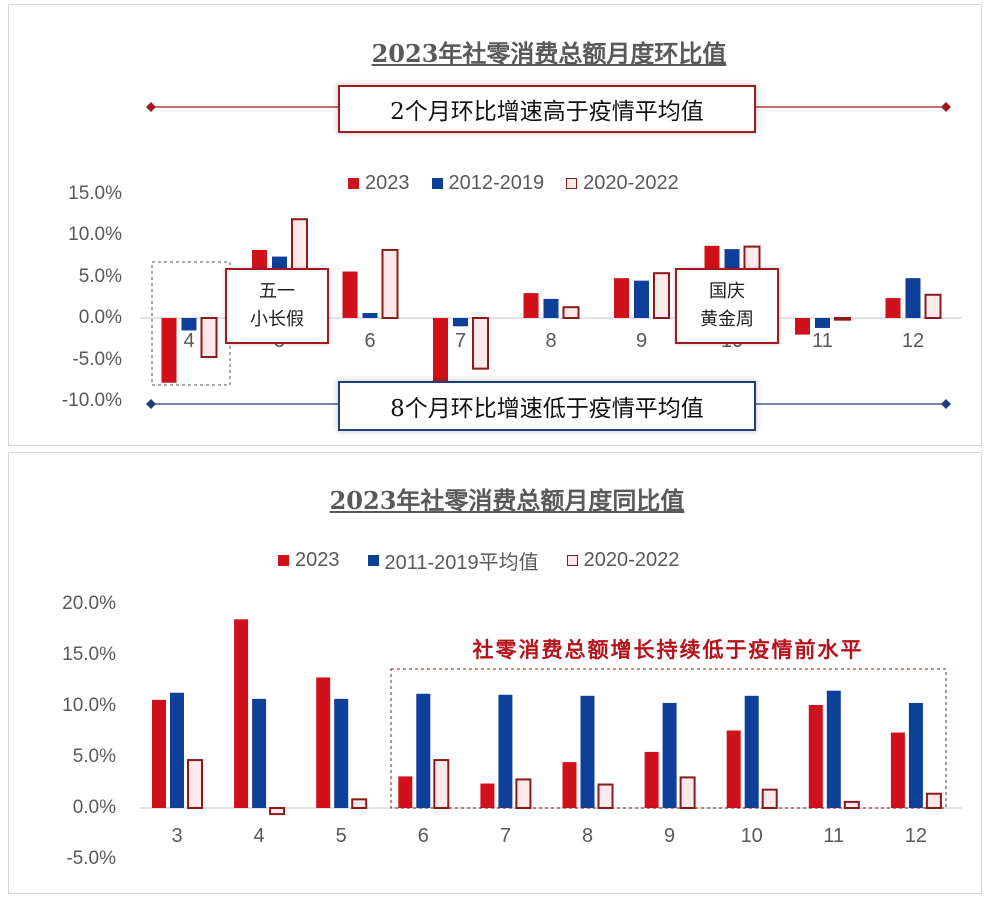  I want to click on x-tick-label: 10, so click(751, 836).